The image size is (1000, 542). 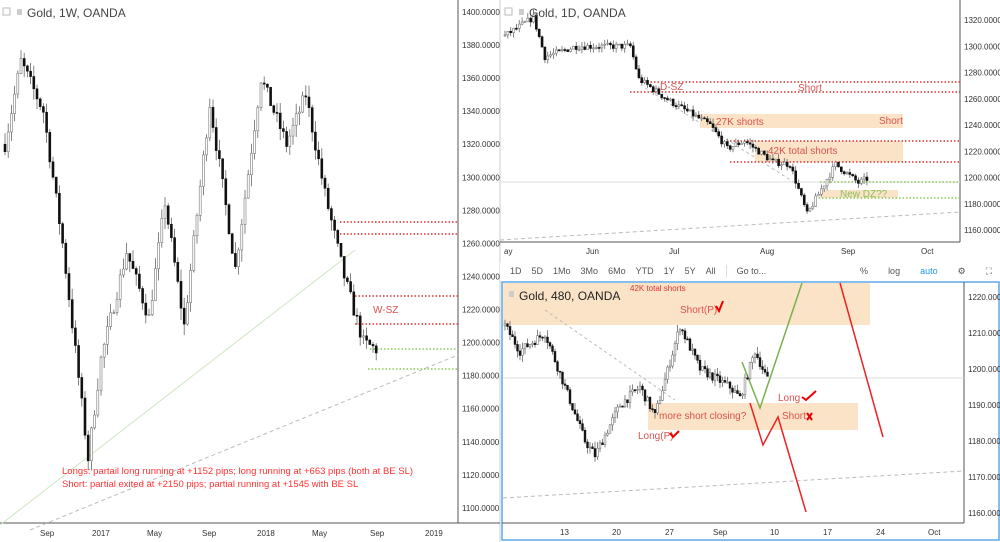 I want to click on weekly-price-tick: 1320.0000, so click(x=481, y=144).